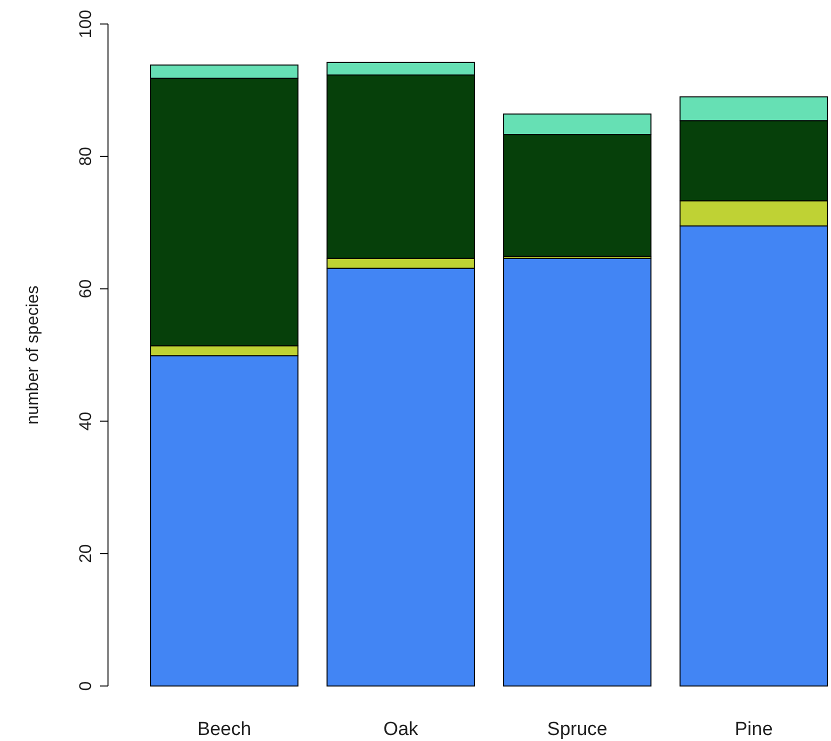 The width and height of the screenshot is (831, 741). Describe the element at coordinates (85, 24) in the screenshot. I see `y-tick-label: 100` at that location.